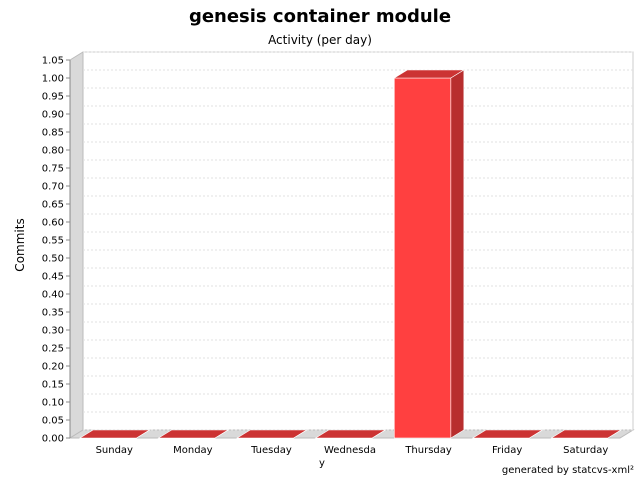  I want to click on bar-wednesday, so click(350, 434).